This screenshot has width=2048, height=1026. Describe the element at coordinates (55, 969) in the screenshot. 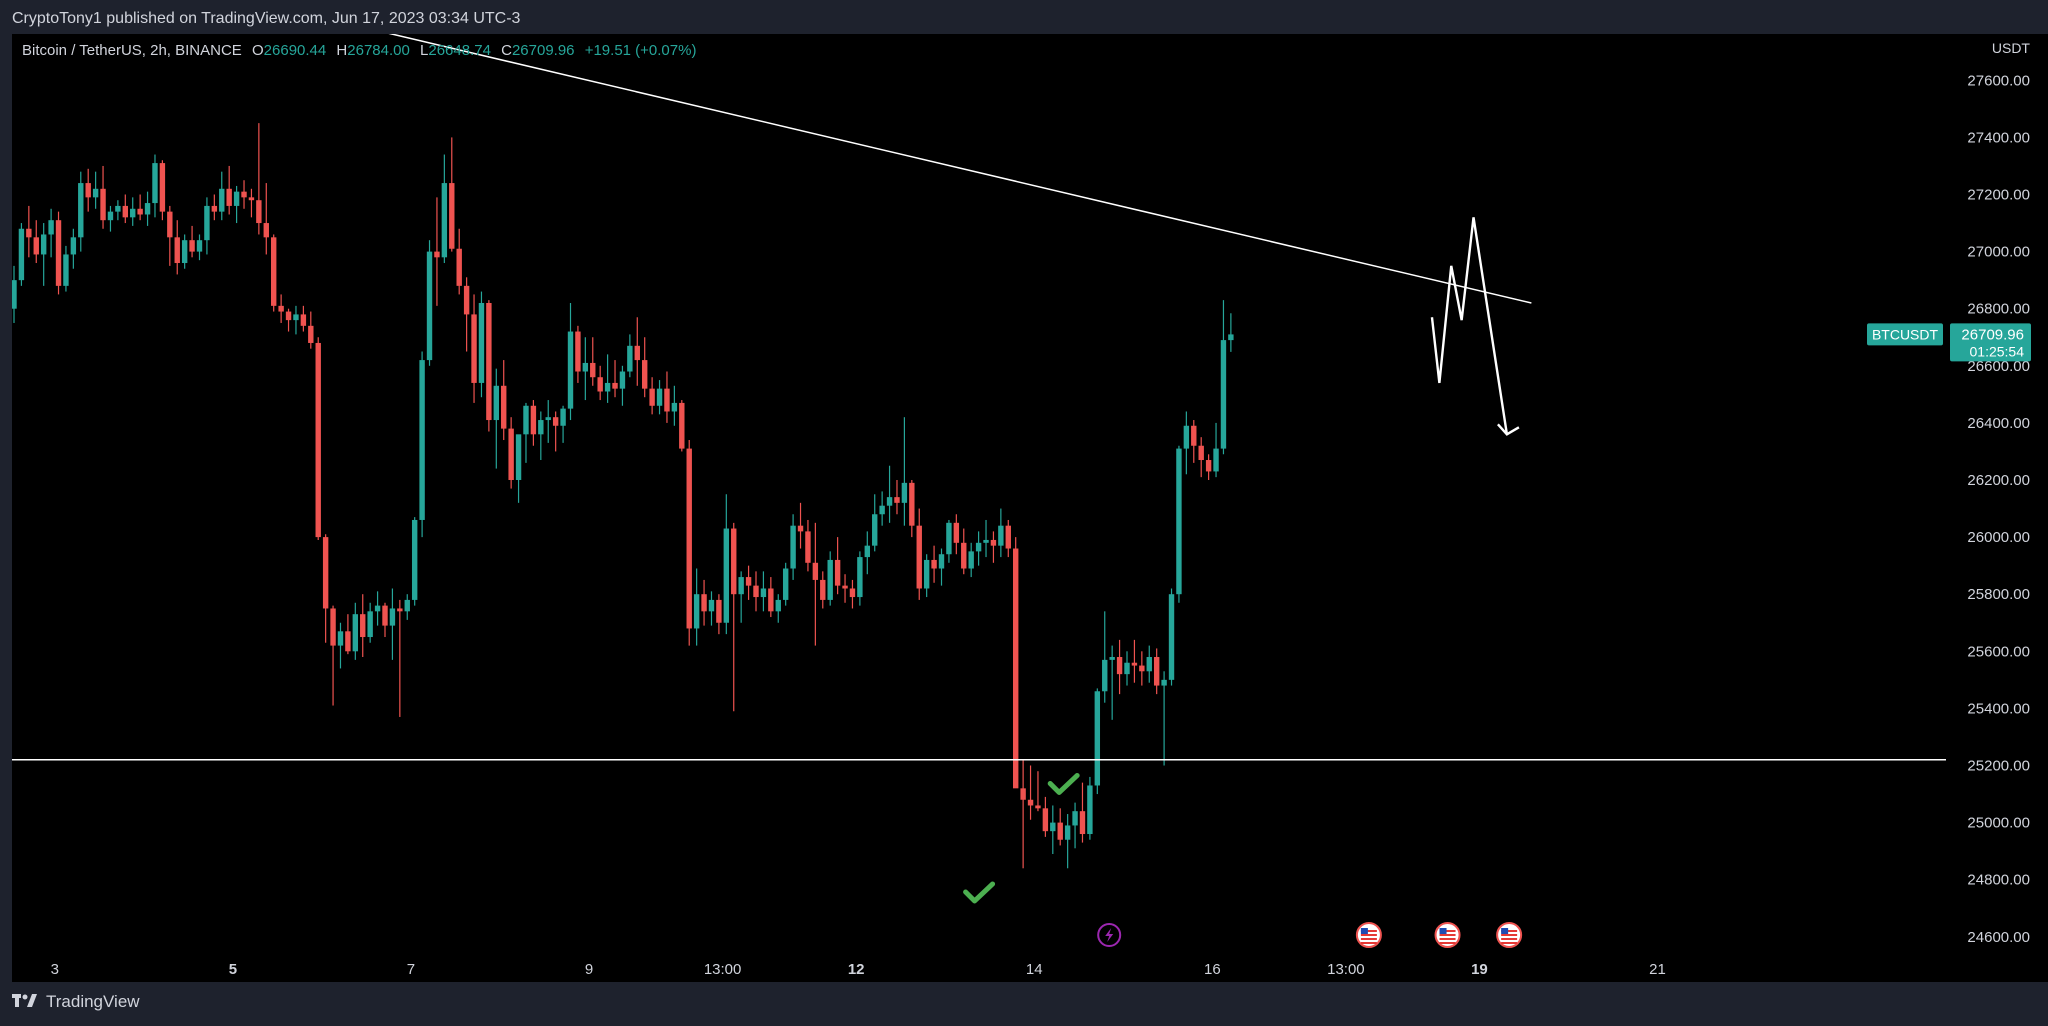

I see `x-tick-label: 3` at that location.